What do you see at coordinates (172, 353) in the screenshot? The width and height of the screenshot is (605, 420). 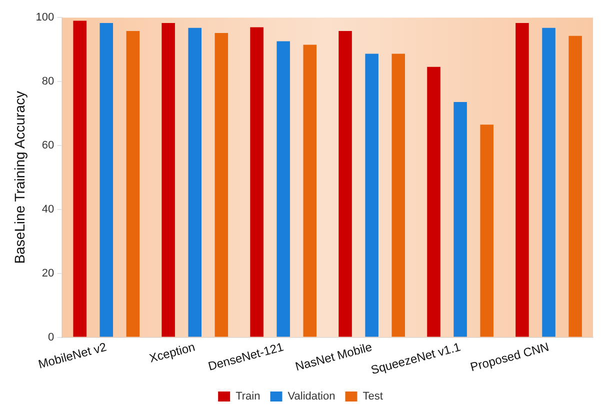 I see `x-tick-label: Xception` at bounding box center [172, 353].